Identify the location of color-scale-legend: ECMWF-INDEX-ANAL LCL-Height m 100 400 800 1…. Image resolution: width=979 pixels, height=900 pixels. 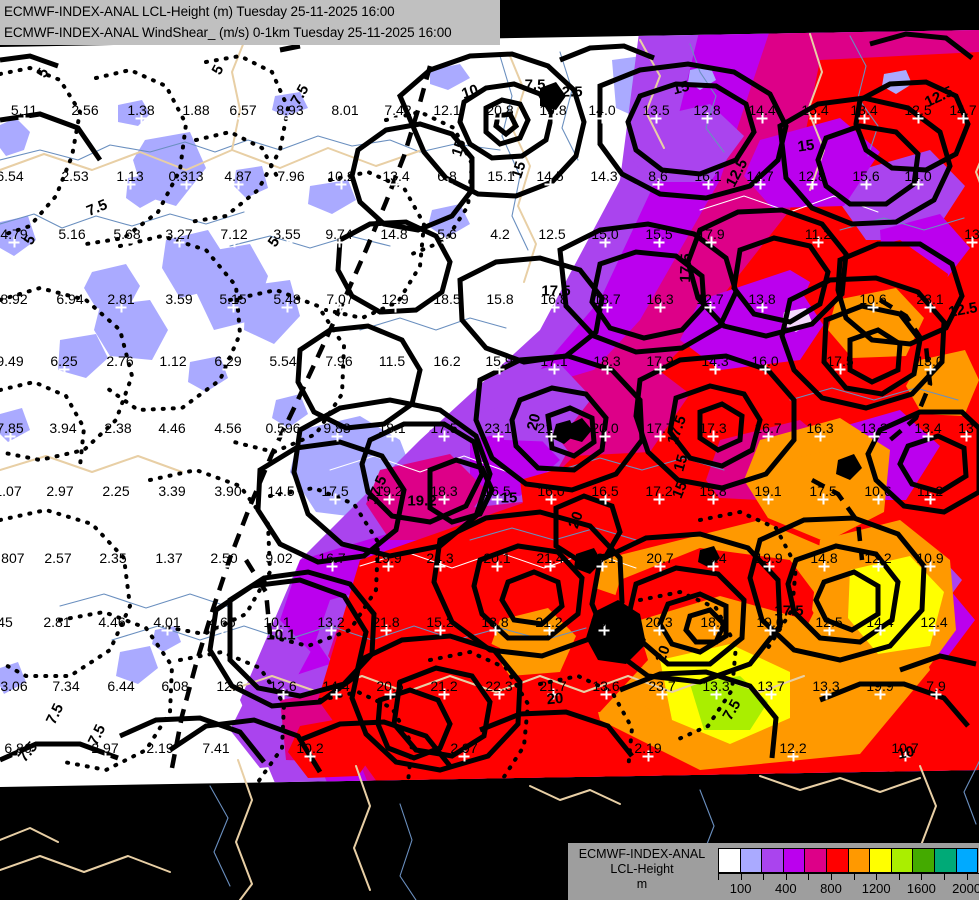
(773, 871).